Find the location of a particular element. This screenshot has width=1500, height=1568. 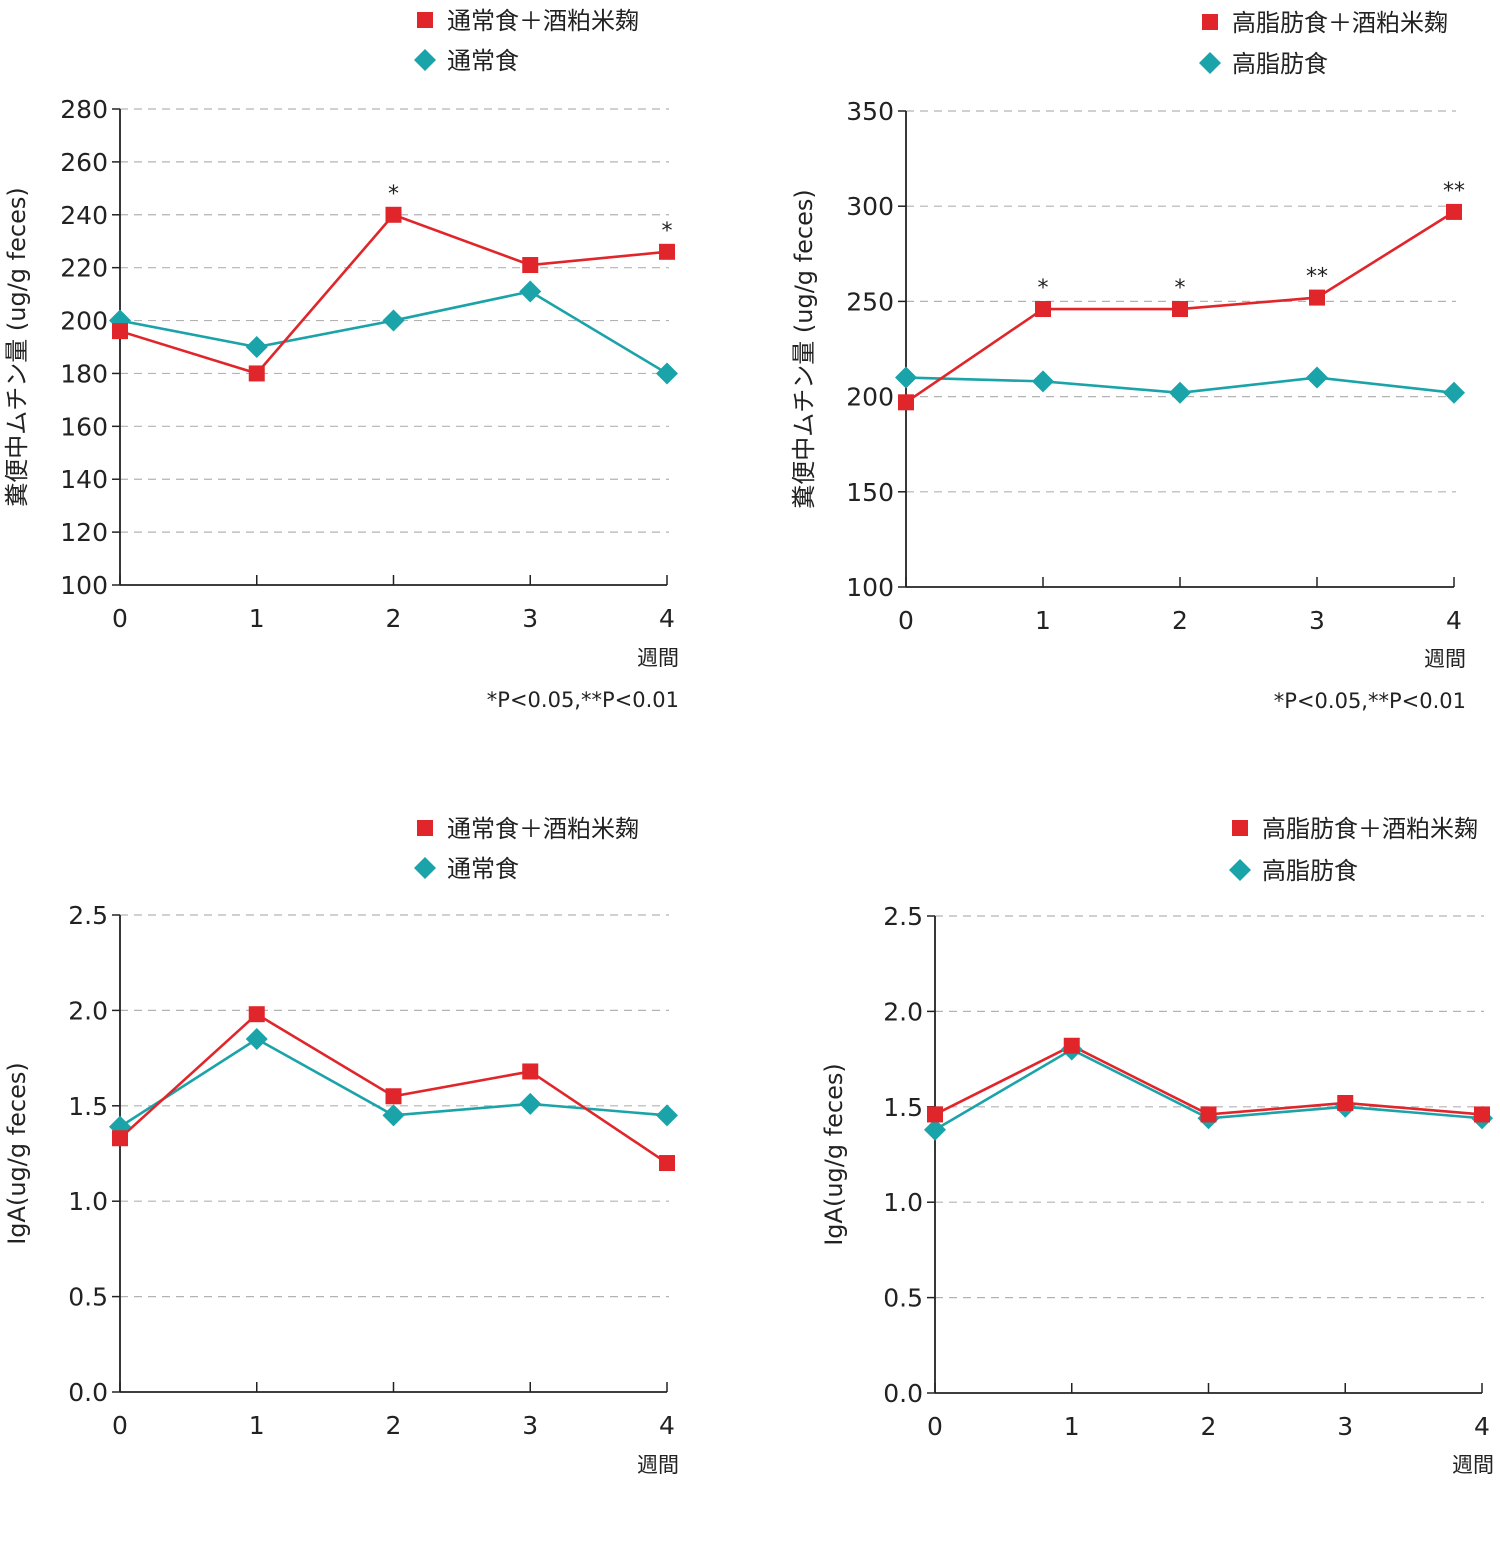

y-tick-label: 260 is located at coordinates (84, 162).